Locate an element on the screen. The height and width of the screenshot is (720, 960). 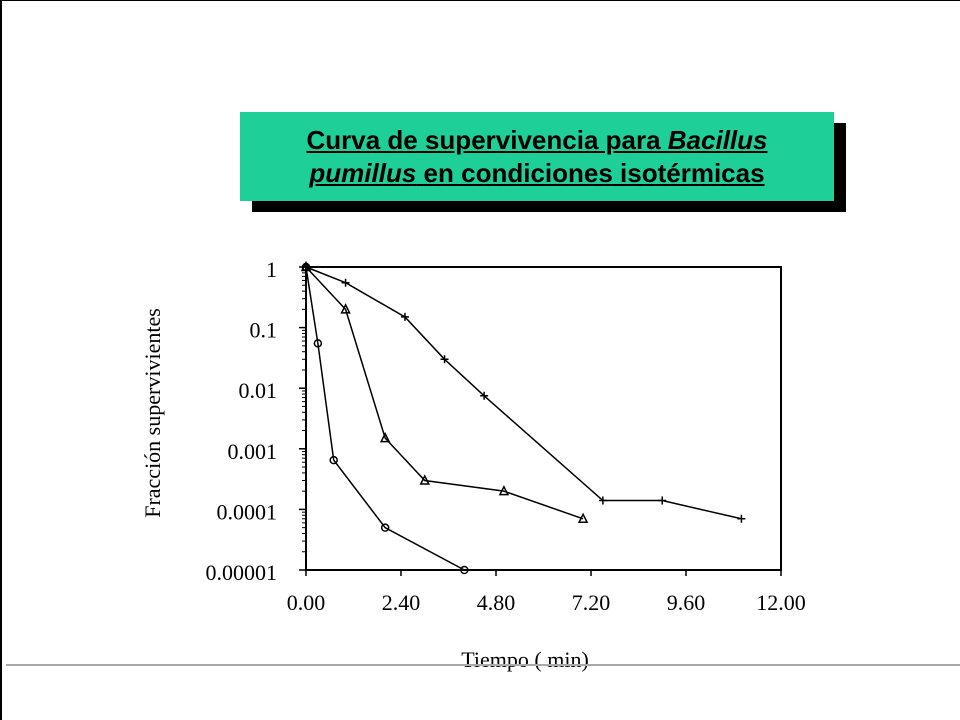
y-tick-label: 0.0001 is located at coordinates (247, 511).